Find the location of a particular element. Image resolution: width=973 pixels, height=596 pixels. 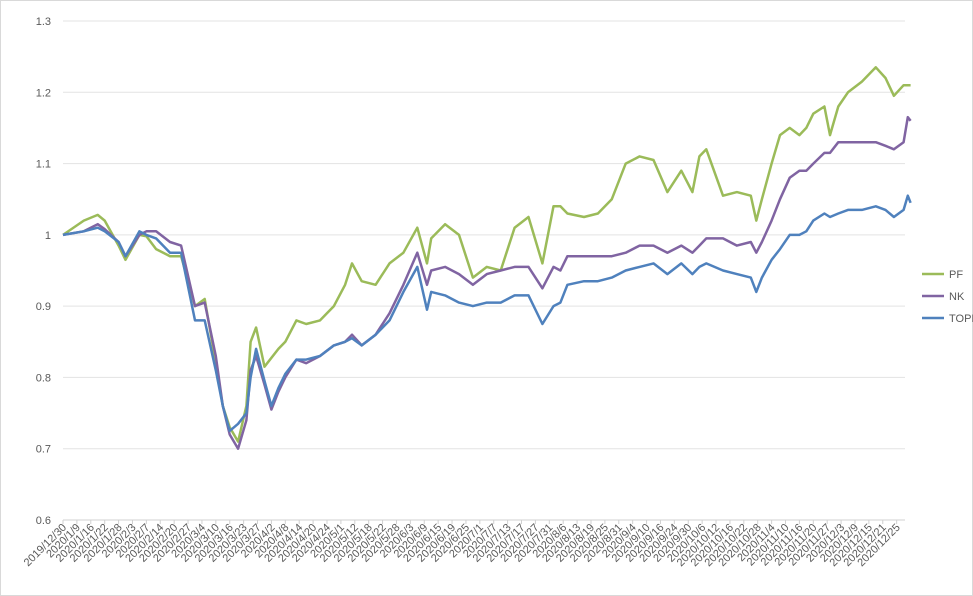

y-tick-label: 1.3 is located at coordinates (43, 22).